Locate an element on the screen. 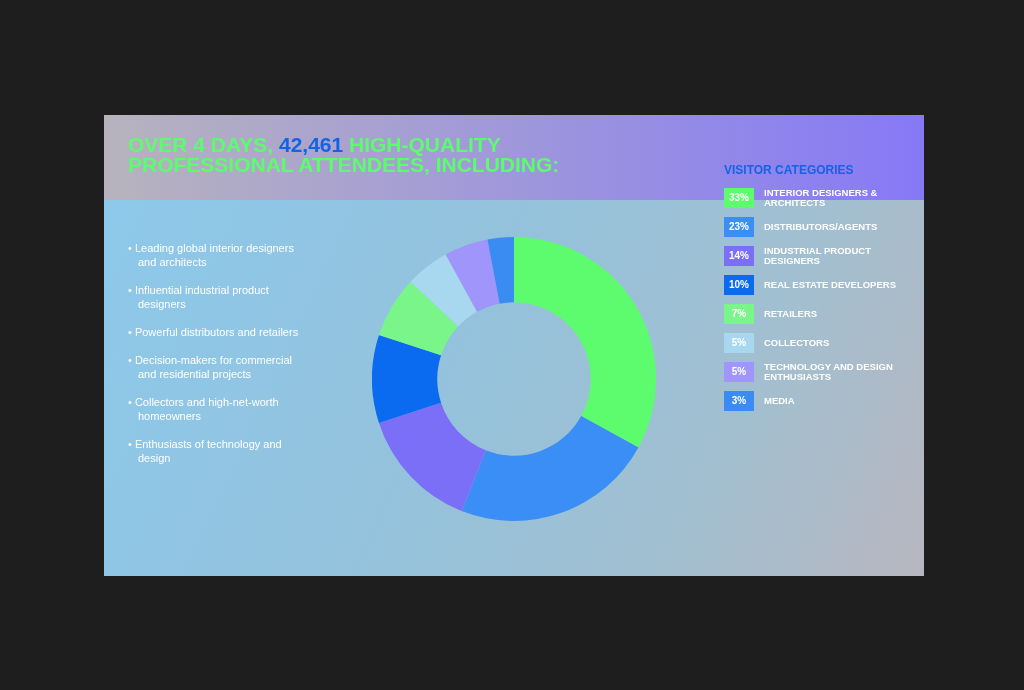  data-label: 3% is located at coordinates (739, 400).